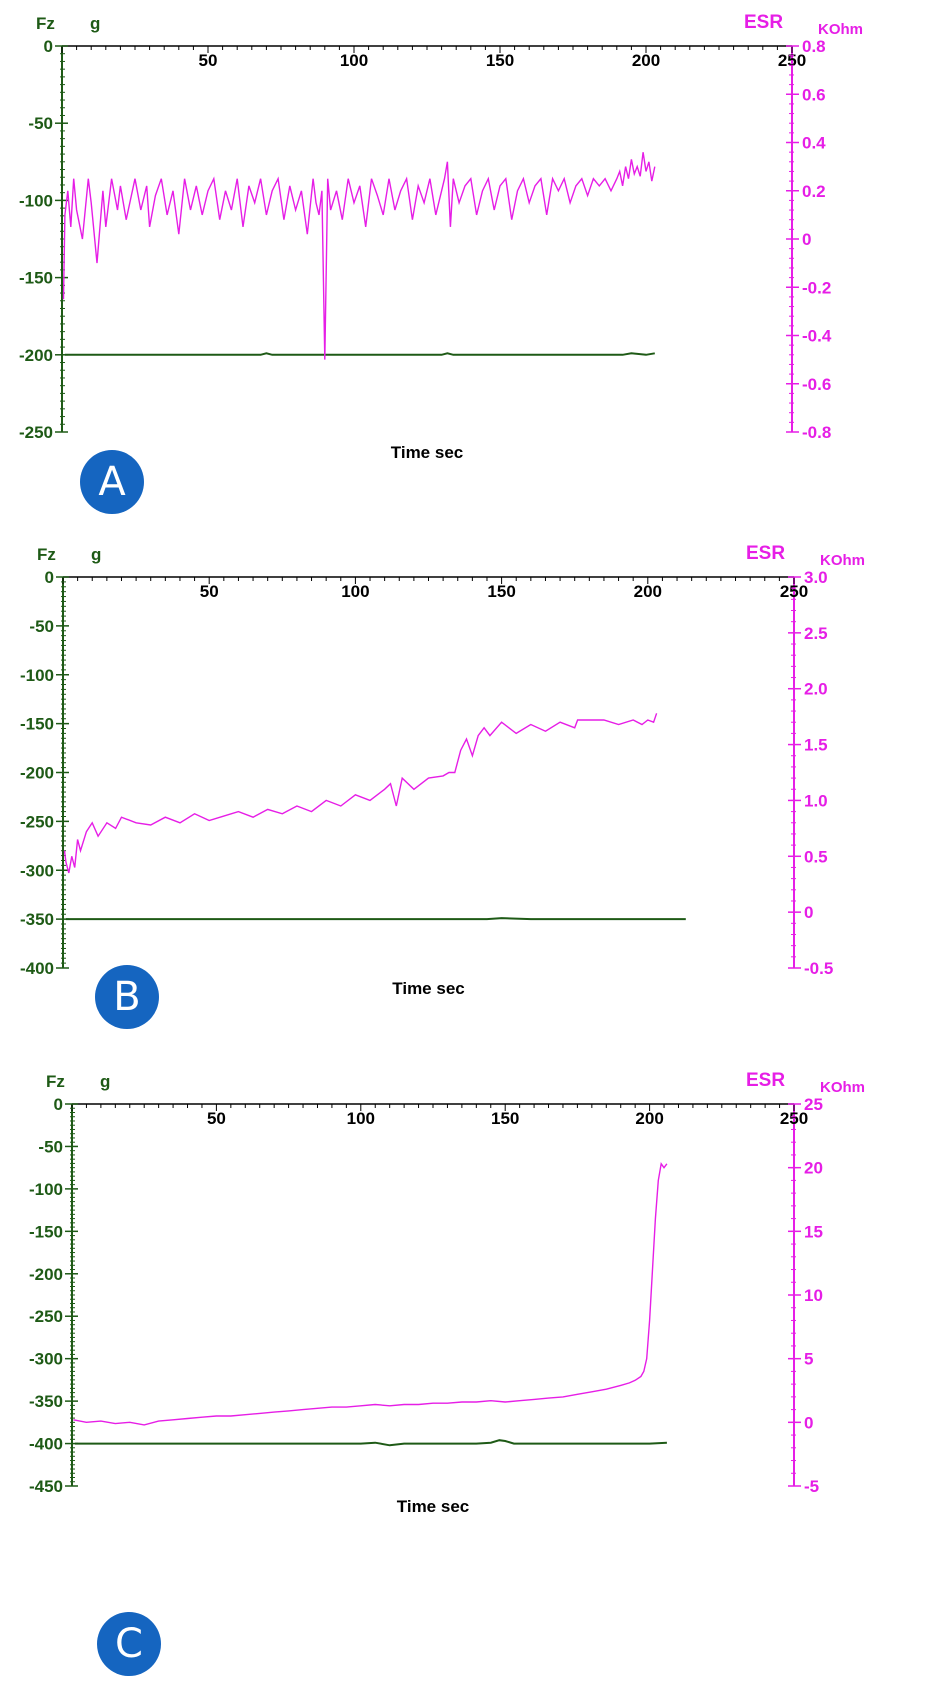 The image size is (950, 1700). What do you see at coordinates (370, 1294) in the screenshot?
I see `chart2-series-esr-line` at bounding box center [370, 1294].